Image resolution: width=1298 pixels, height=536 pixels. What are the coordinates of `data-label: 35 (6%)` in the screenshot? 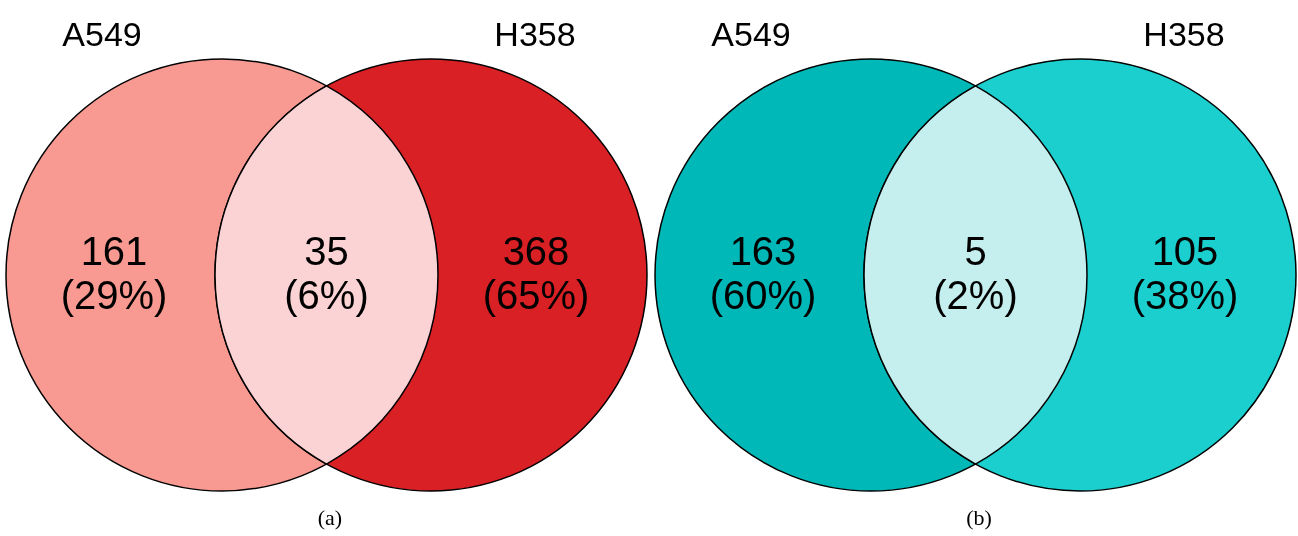 It's located at (326, 273).